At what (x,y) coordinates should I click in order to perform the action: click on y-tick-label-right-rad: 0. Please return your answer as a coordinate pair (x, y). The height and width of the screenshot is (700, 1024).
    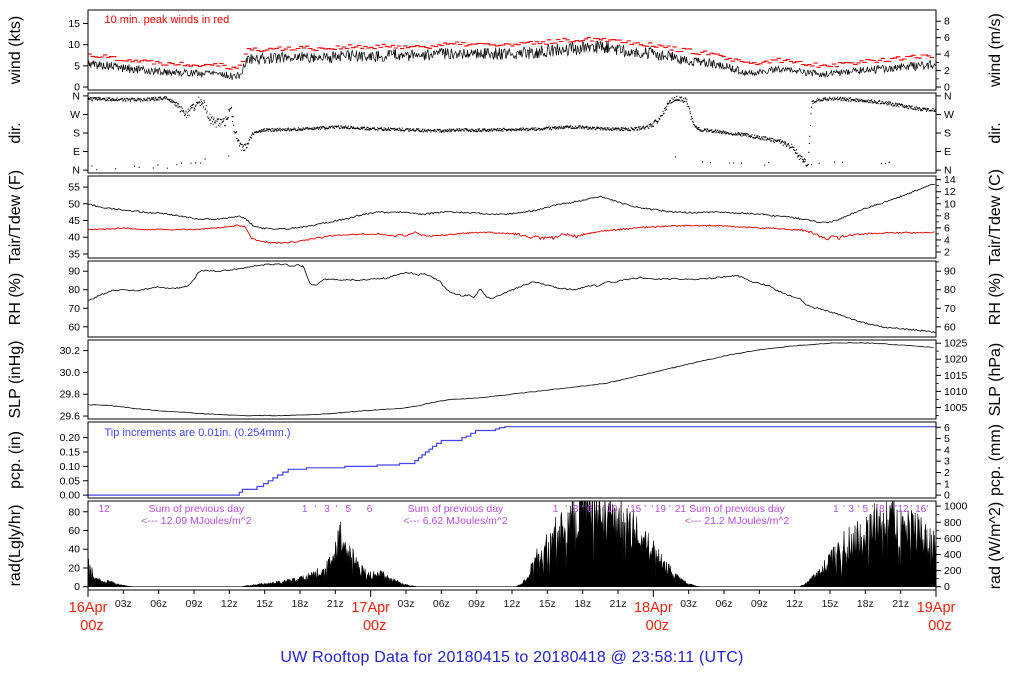
    Looking at the image, I should click on (947, 587).